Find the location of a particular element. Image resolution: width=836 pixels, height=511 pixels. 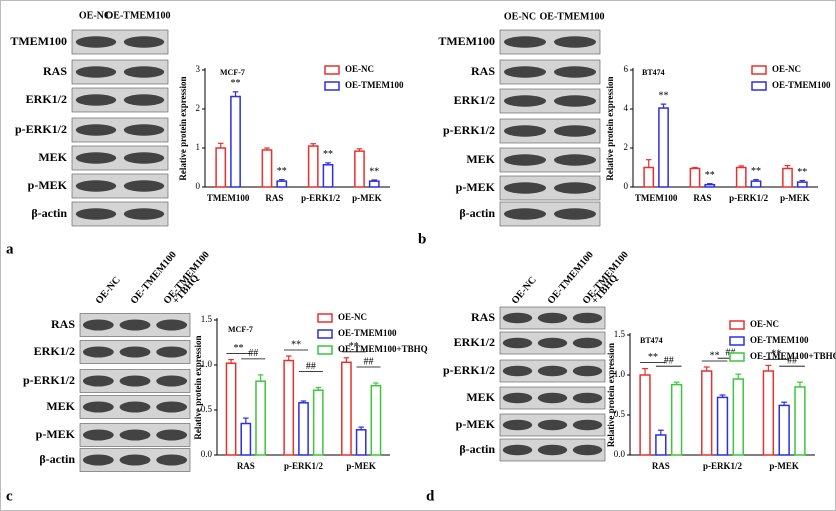

panel-letter: c is located at coordinates (9, 496).